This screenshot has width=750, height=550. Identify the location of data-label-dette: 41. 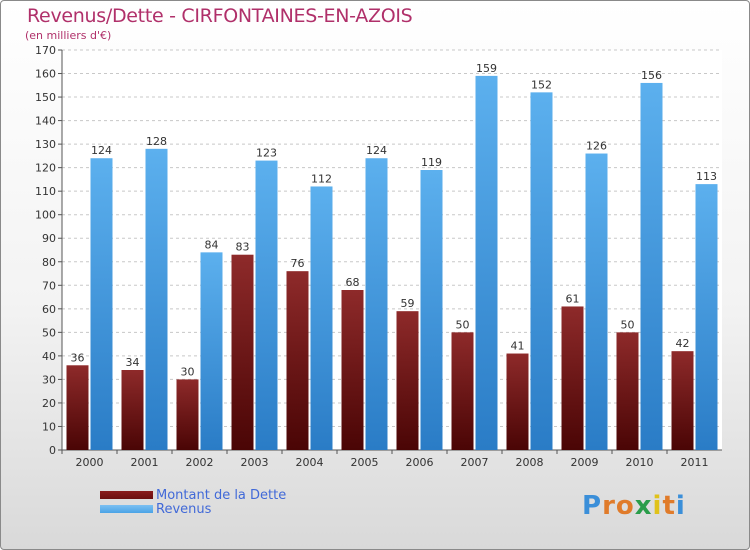
(518, 346).